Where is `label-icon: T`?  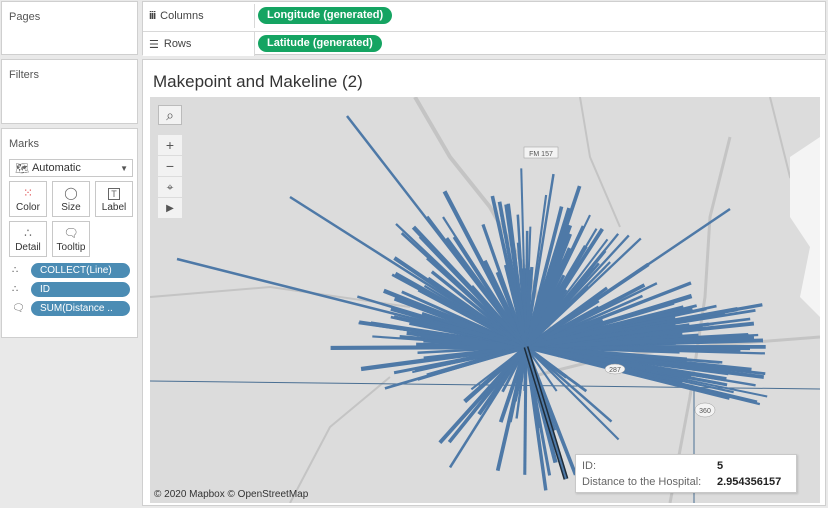 label-icon: T is located at coordinates (114, 194).